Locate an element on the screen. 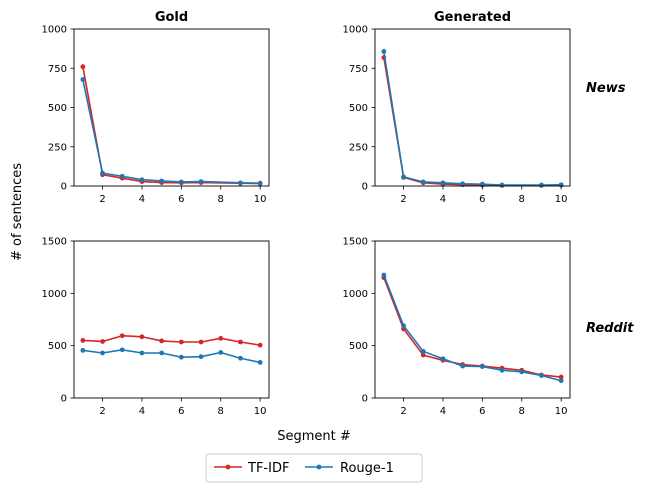  legend-frame is located at coordinates (314, 468).